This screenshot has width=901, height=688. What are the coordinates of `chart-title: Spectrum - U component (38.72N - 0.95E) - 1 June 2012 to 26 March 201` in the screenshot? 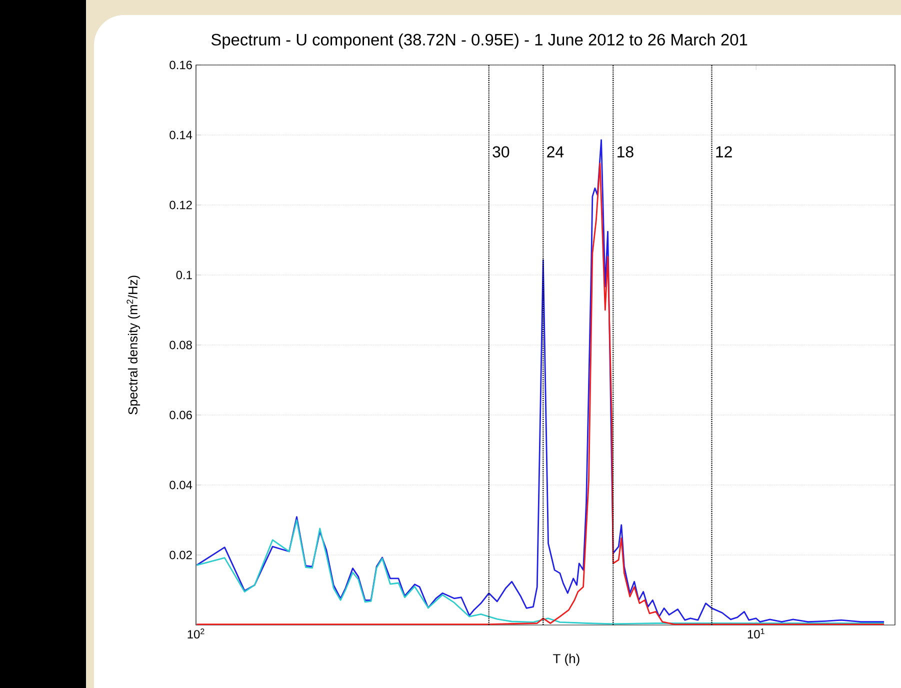 It's located at (479, 41).